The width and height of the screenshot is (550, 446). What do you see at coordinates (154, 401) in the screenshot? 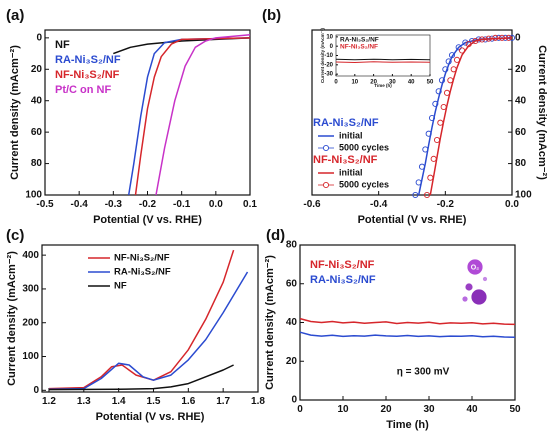
I see `x-tick-label: 1.5` at bounding box center [154, 401].